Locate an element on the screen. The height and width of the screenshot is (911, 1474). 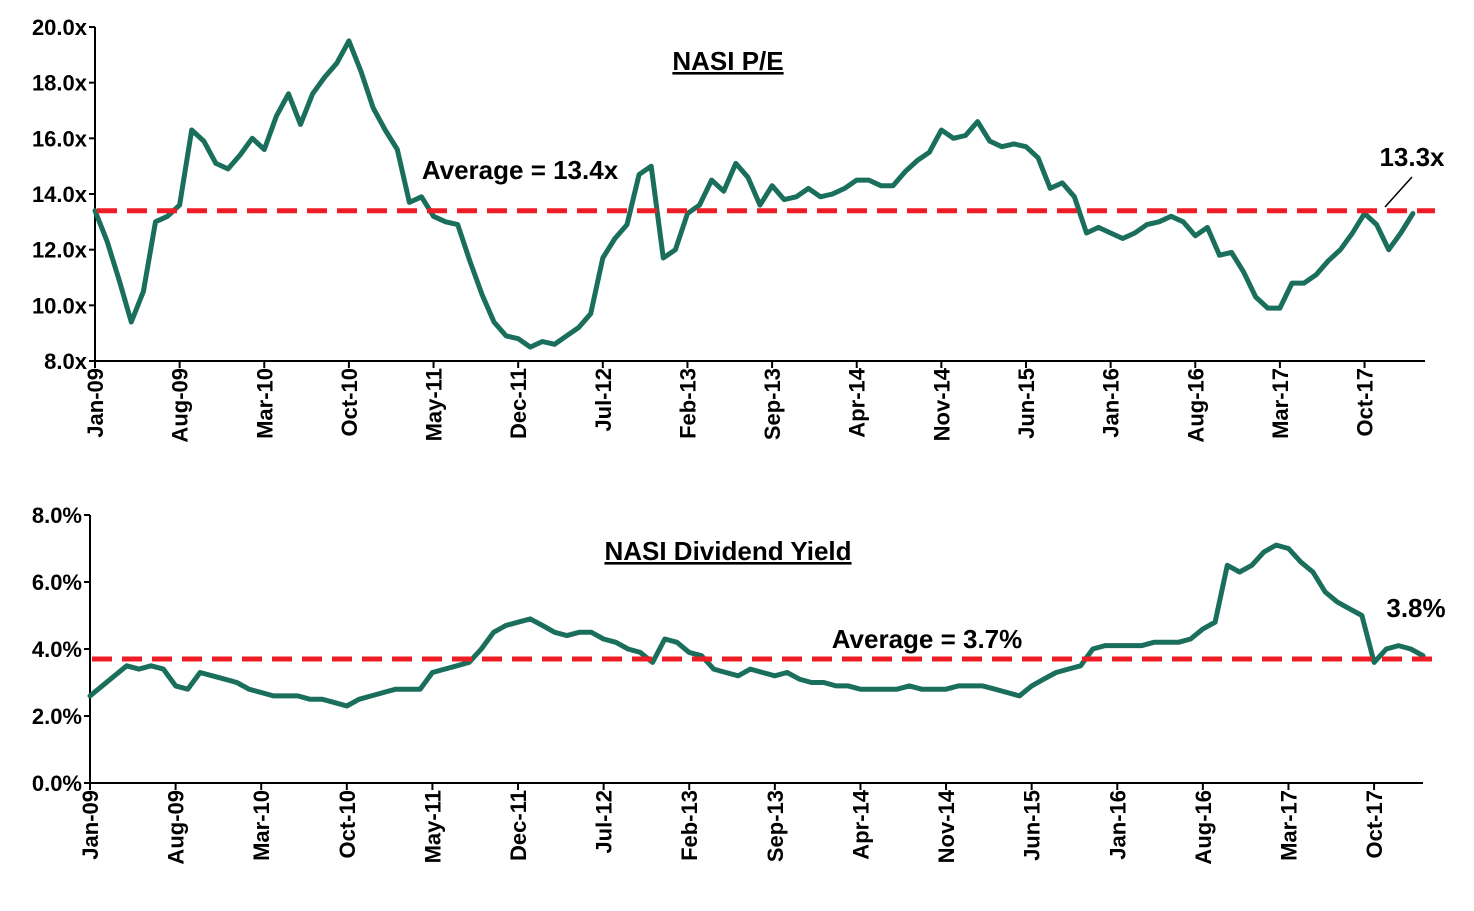
end-value-label: 13.3x is located at coordinates (1412, 157).